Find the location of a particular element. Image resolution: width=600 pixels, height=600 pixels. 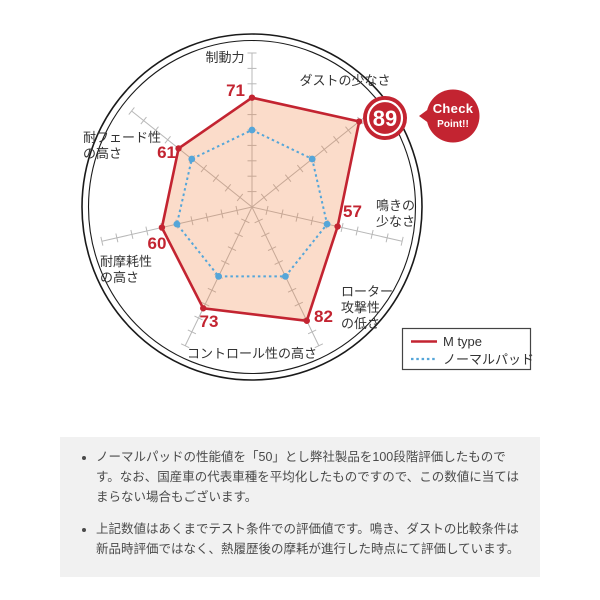

axis-label-wear-resistance-line2: の高さ is located at coordinates (119, 277).